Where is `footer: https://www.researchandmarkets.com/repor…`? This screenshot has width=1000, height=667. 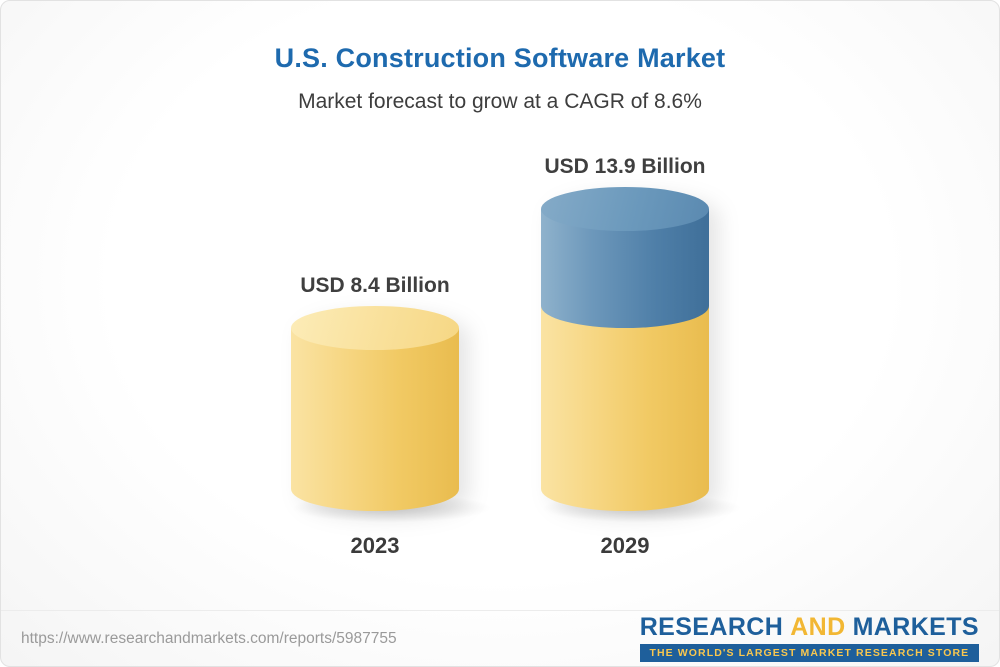
footer: https://www.researchandmarkets.com/repor… is located at coordinates (500, 638).